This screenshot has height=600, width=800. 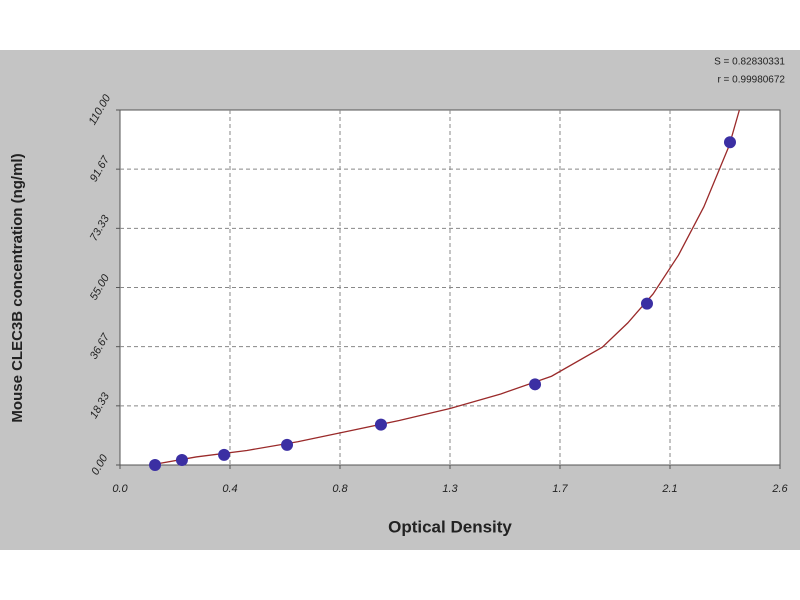 What do you see at coordinates (560, 489) in the screenshot?
I see `x-tick-label: 1.7` at bounding box center [560, 489].